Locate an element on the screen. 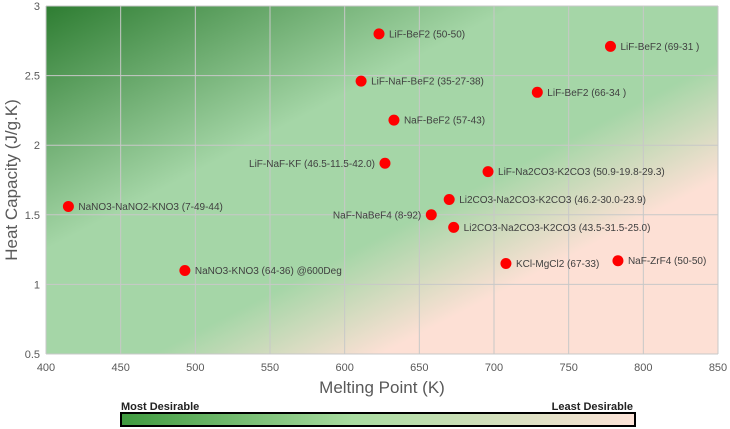 The image size is (730, 429). x-tick-label: 700 is located at coordinates (494, 368).